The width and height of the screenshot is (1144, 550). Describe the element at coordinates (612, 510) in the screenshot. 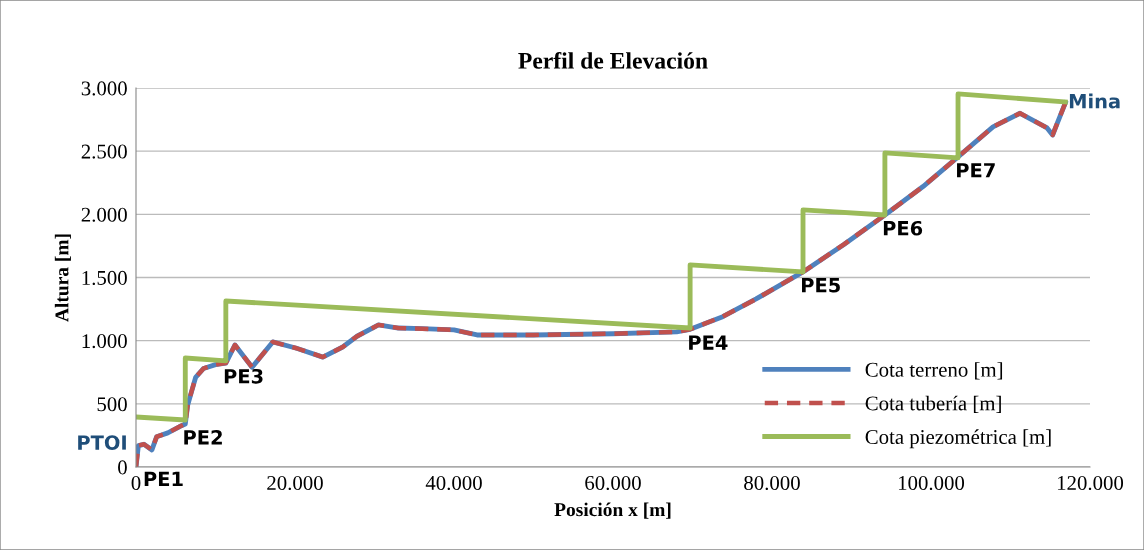

I see `x-axis-title: Posición x [m]` at that location.